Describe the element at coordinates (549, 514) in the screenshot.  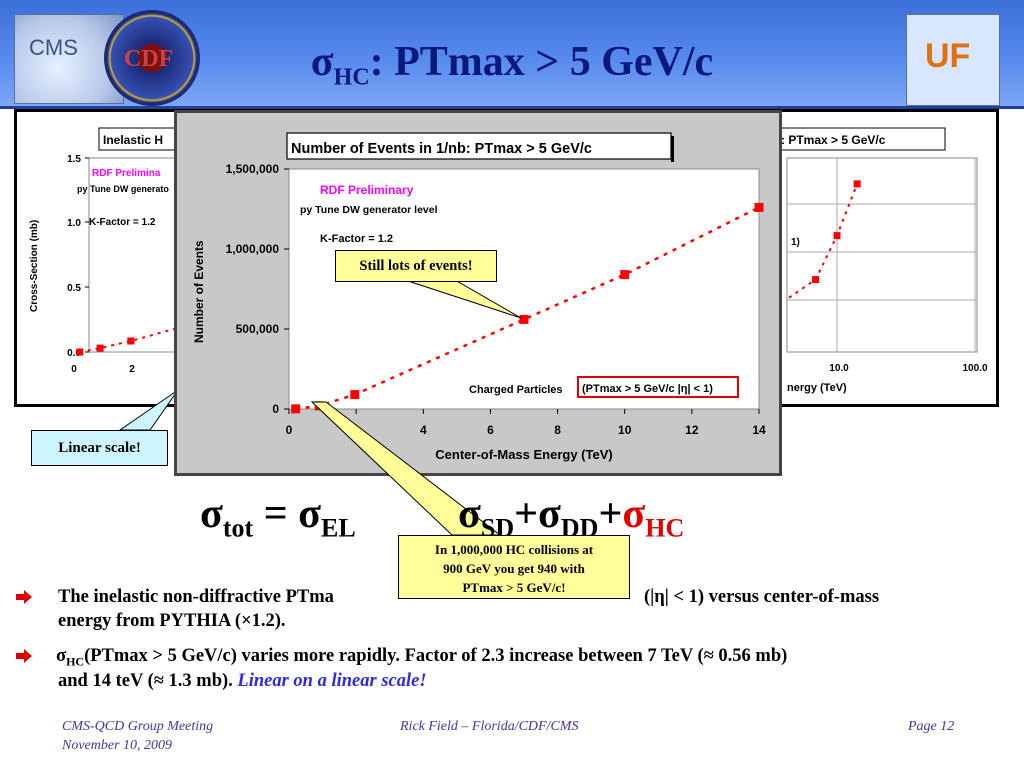
I see `sigma-dd-symbol: σ` at that location.